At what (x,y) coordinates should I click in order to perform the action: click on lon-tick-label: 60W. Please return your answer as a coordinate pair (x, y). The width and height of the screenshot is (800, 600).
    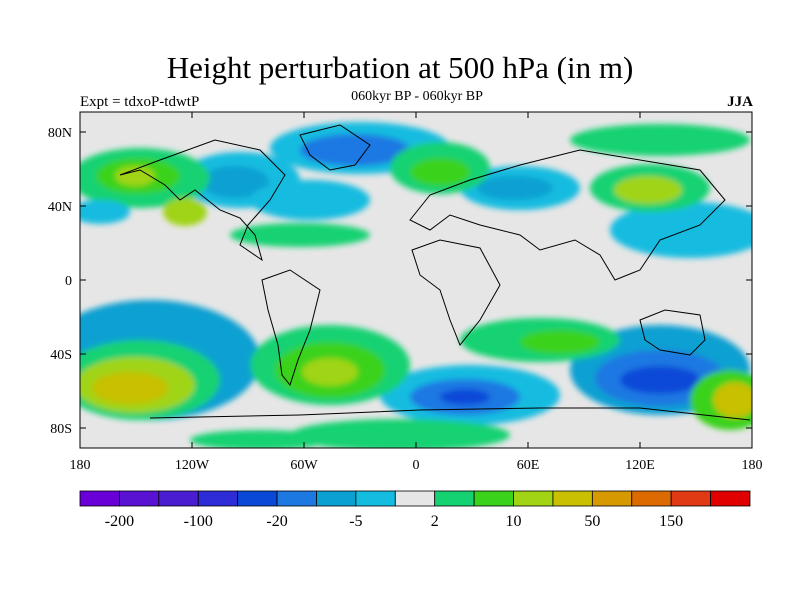
    Looking at the image, I should click on (304, 465).